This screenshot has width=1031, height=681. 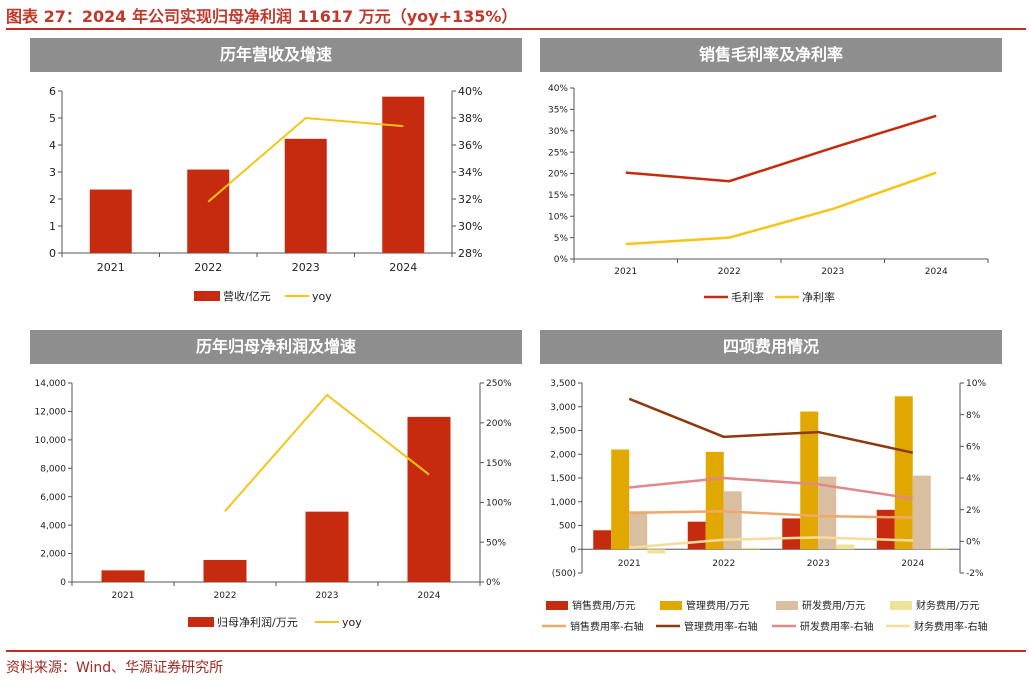 What do you see at coordinates (818, 297) in the screenshot?
I see `margins-legend-net-label: 净利率` at bounding box center [818, 297].